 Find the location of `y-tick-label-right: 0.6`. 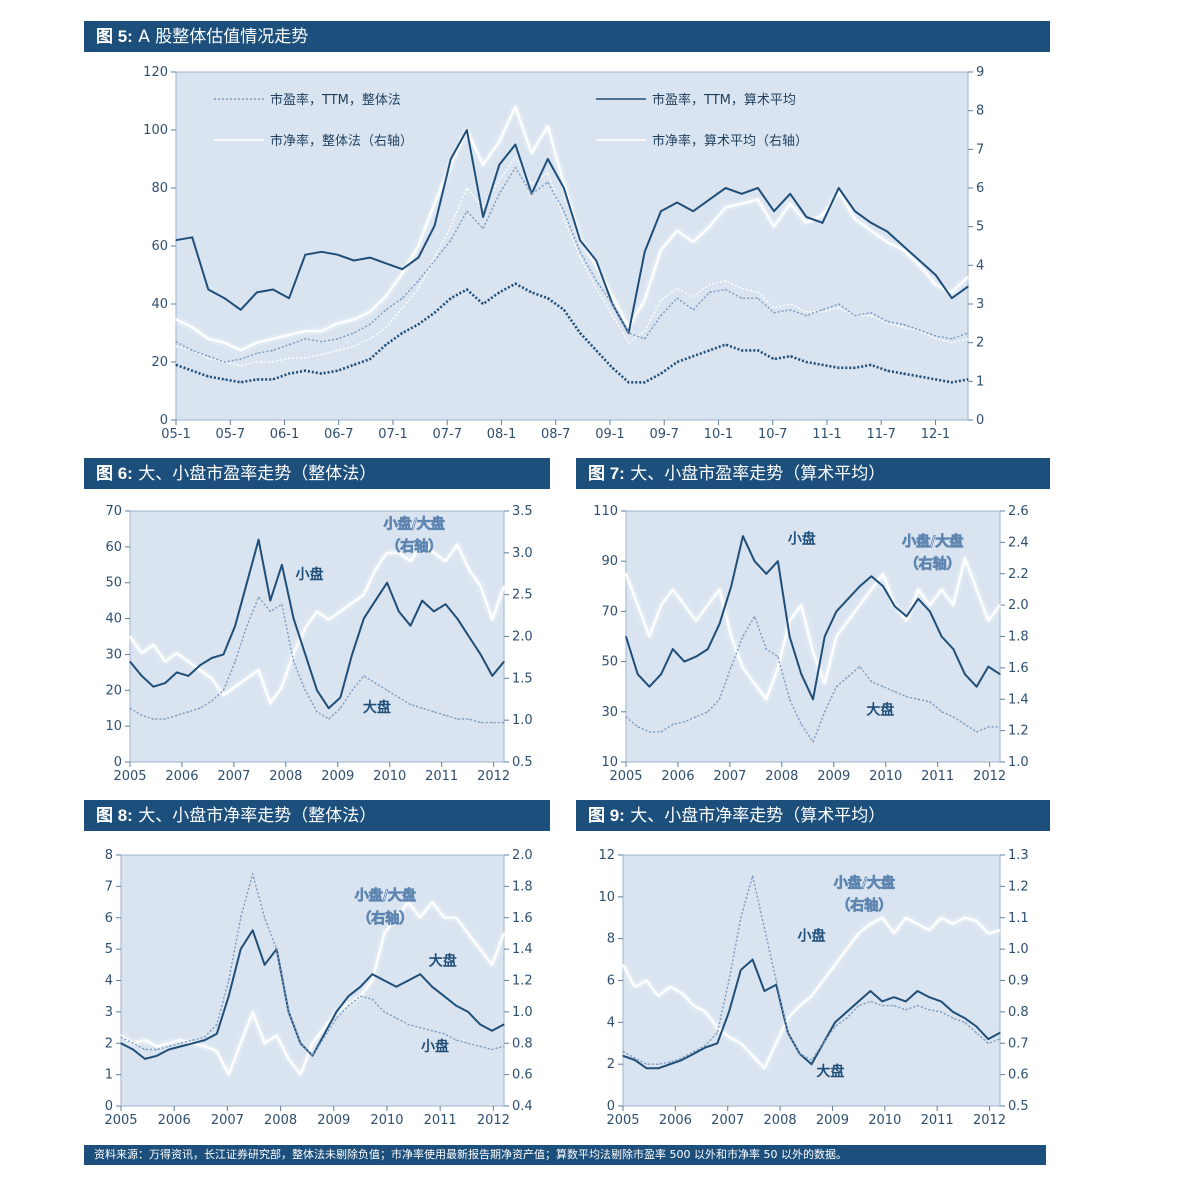

y-tick-label-right: 0.6 is located at coordinates (522, 1075).